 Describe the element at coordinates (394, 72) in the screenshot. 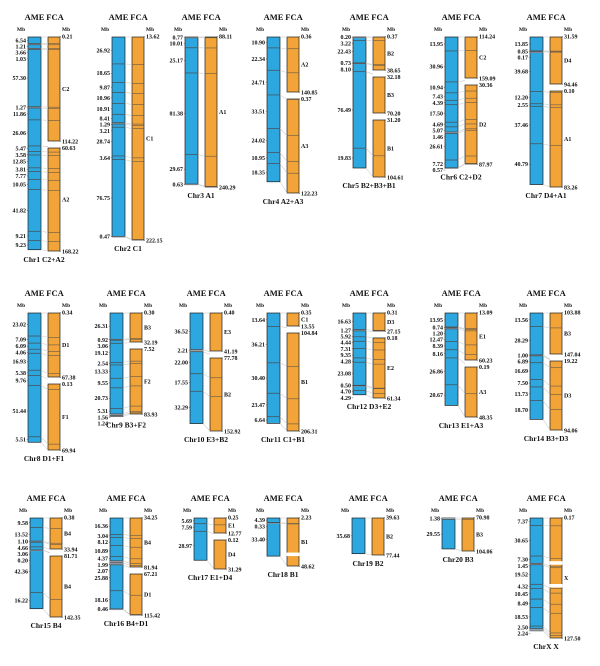

I see `fca-tick-label: 38.65` at that location.